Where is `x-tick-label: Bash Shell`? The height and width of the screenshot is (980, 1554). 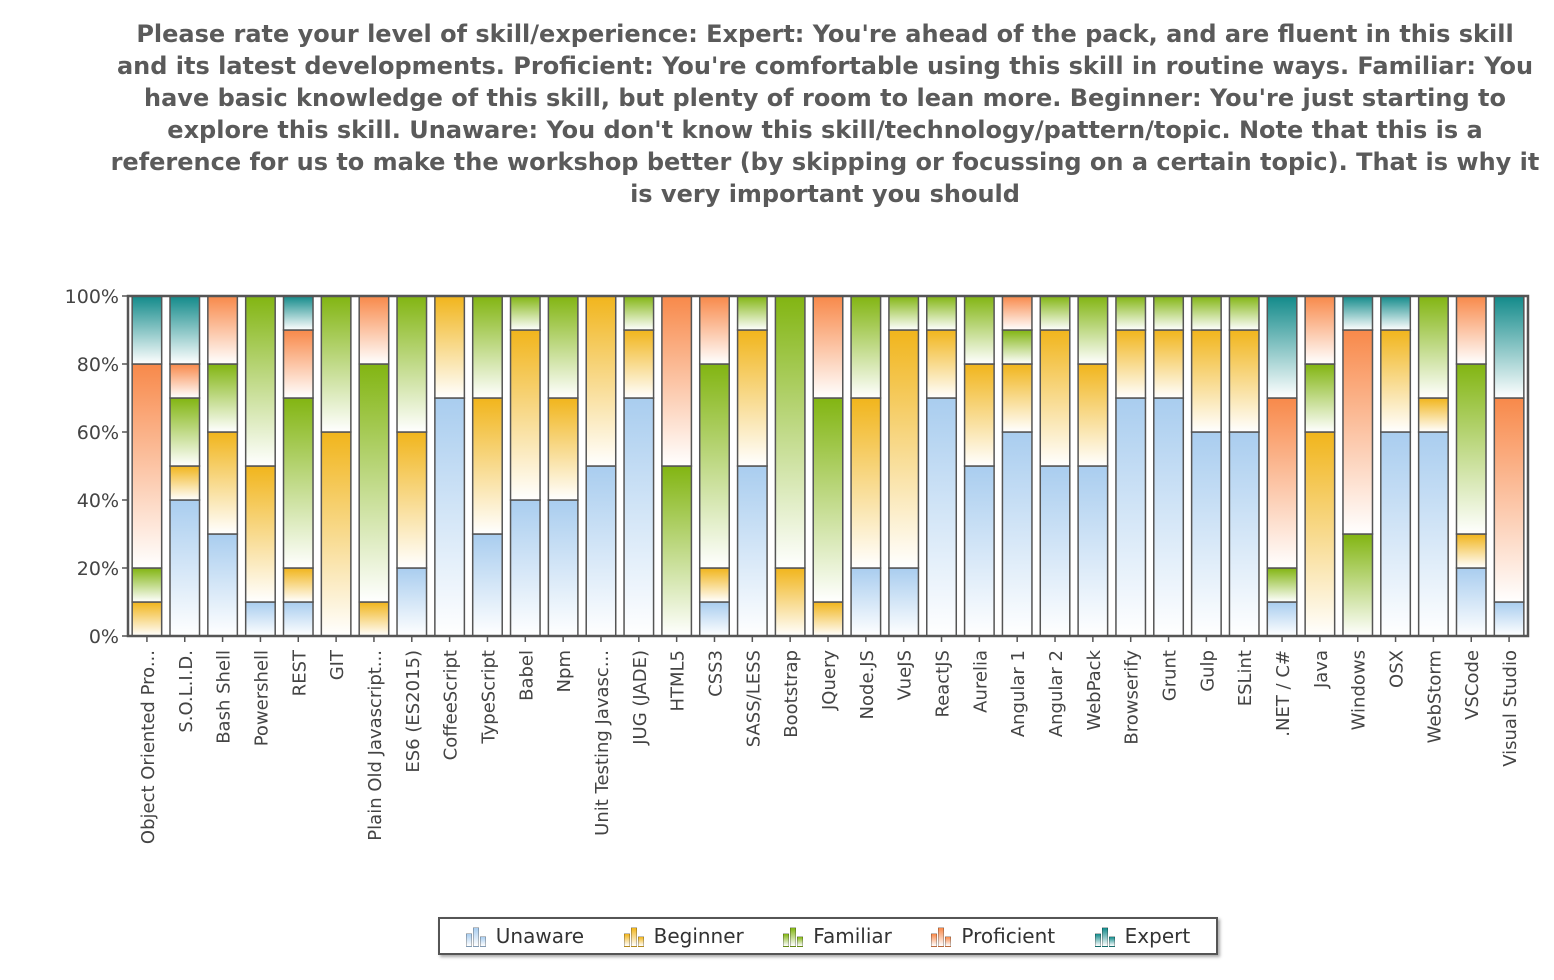 x-tick-label: Bash Shell is located at coordinates (224, 697).